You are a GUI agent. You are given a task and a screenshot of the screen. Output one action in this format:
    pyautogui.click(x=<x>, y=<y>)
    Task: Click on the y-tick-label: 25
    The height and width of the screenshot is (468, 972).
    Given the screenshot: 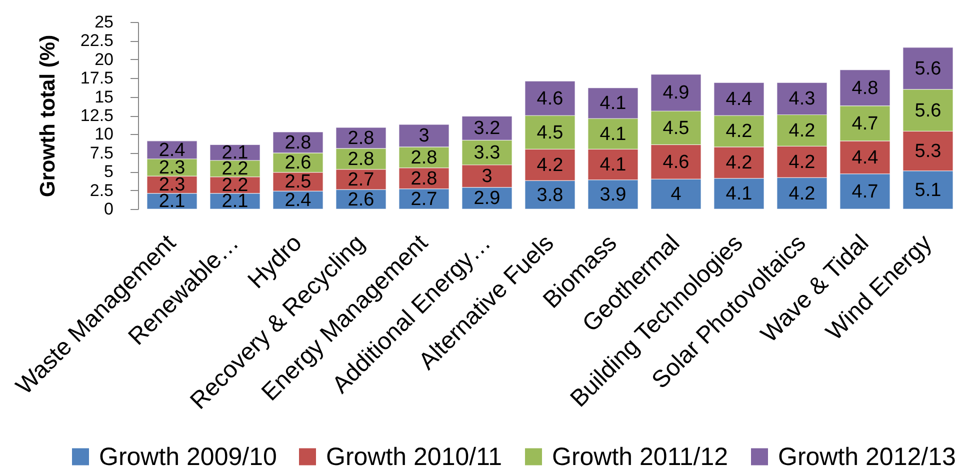 What is the action you would take?
    pyautogui.click(x=104, y=22)
    